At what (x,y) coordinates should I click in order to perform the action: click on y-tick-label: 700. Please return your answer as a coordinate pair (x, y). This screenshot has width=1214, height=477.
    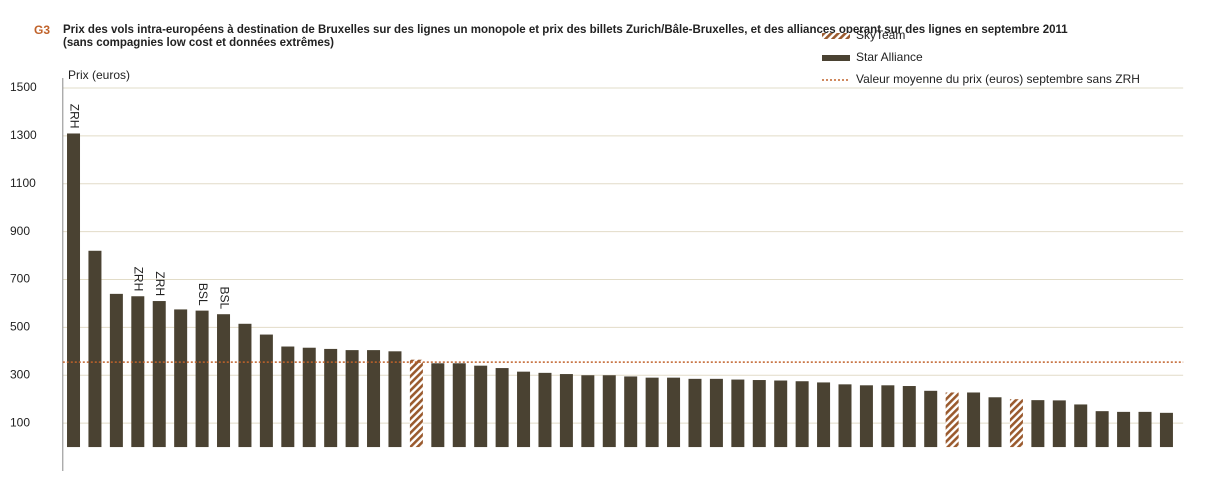
    Looking at the image, I should click on (20, 279).